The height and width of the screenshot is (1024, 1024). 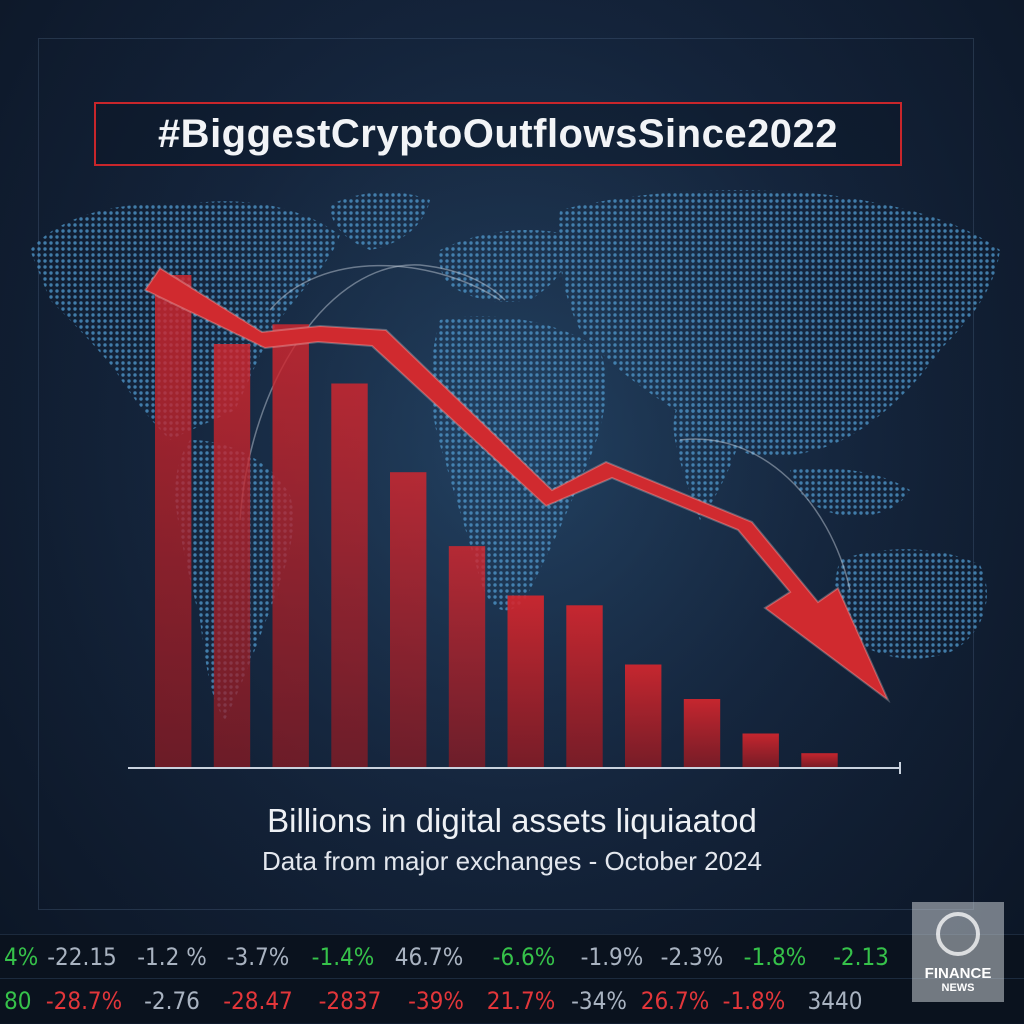 What do you see at coordinates (21, 957) in the screenshot?
I see `ticker-row-1-cell: 4%` at bounding box center [21, 957].